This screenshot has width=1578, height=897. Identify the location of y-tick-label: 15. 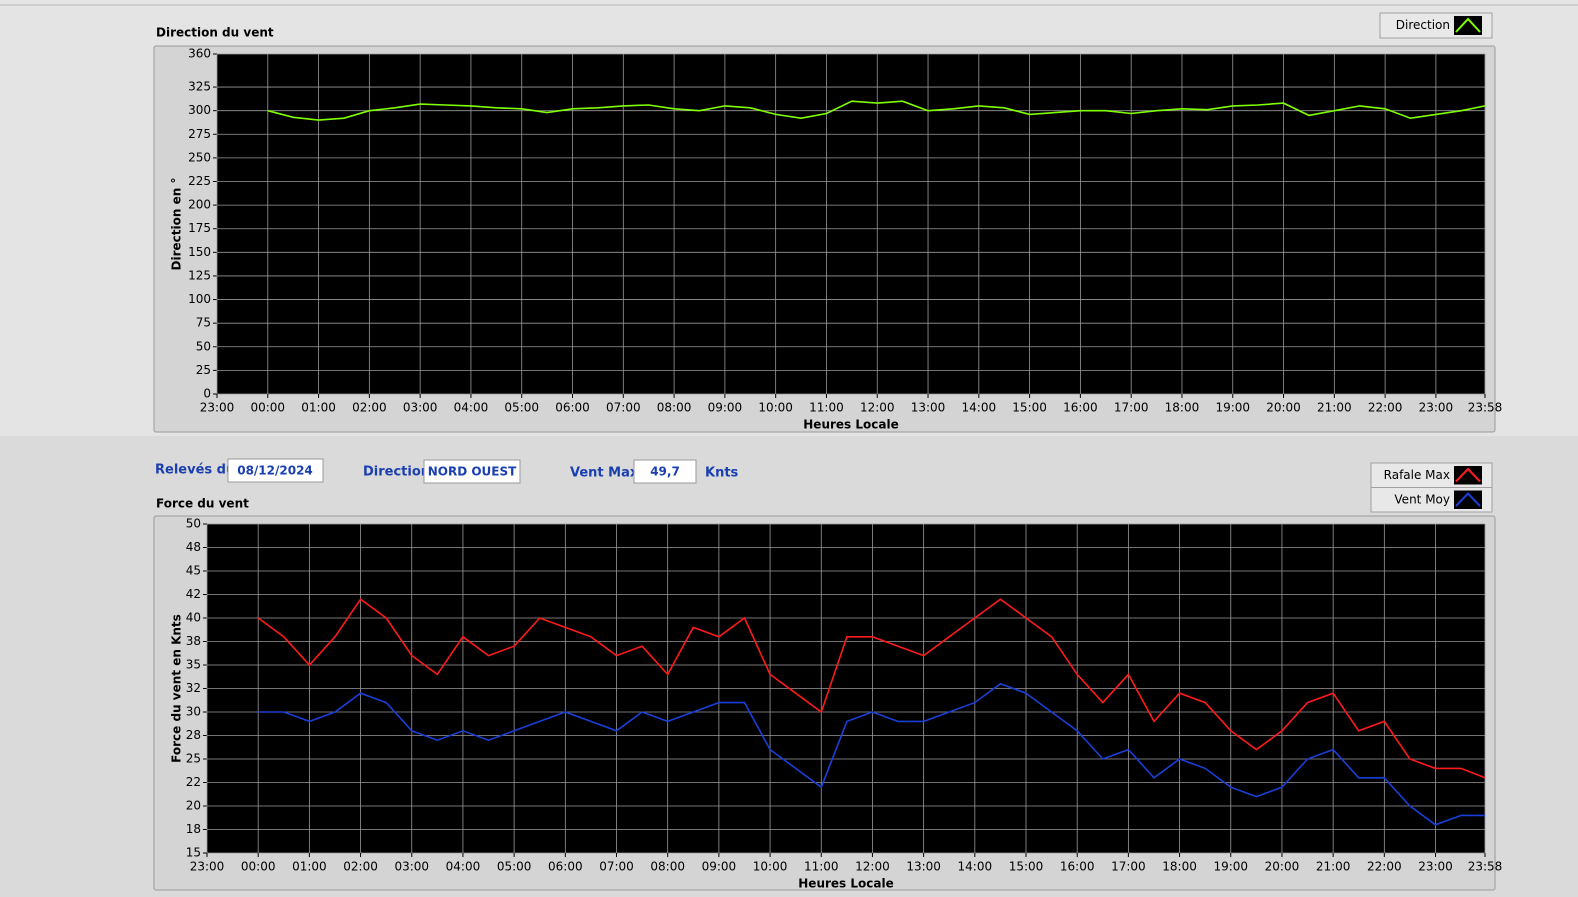
(193, 853).